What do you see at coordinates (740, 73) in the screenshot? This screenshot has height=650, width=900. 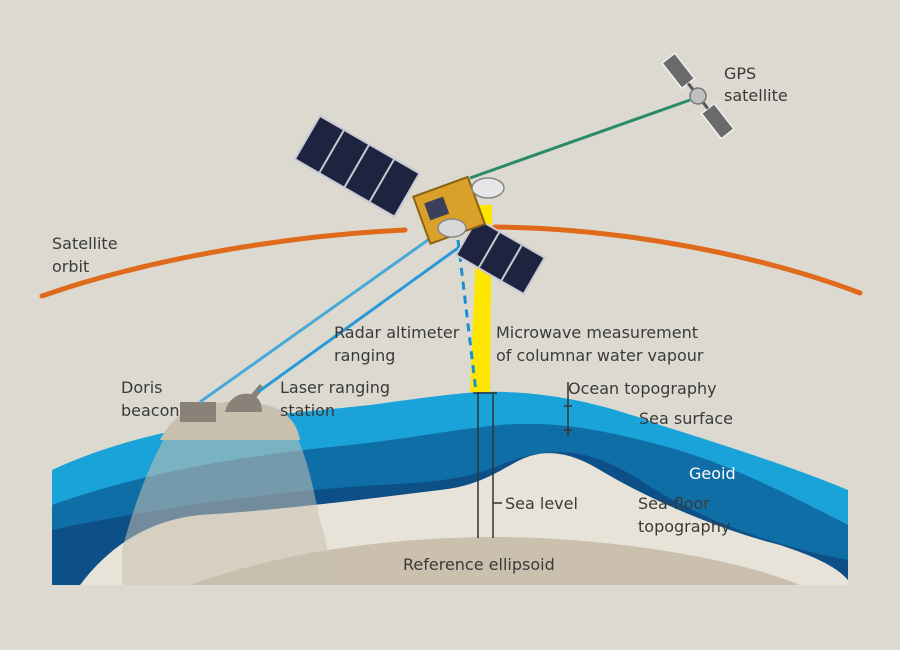 I see `gps-label-line1: GPS` at bounding box center [740, 73].